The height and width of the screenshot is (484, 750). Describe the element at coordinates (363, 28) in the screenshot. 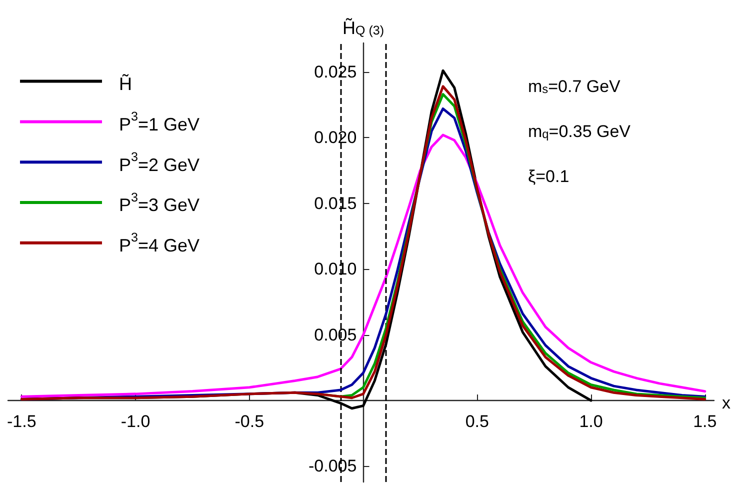

I see `y-axis-title: H̃Q (3)` at that location.